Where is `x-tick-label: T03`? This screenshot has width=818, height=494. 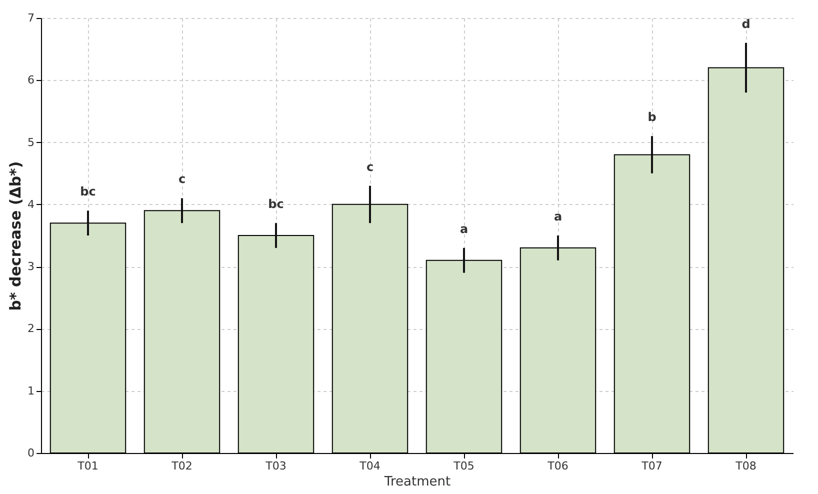
x-tick-label: T03 is located at coordinates (275, 466).